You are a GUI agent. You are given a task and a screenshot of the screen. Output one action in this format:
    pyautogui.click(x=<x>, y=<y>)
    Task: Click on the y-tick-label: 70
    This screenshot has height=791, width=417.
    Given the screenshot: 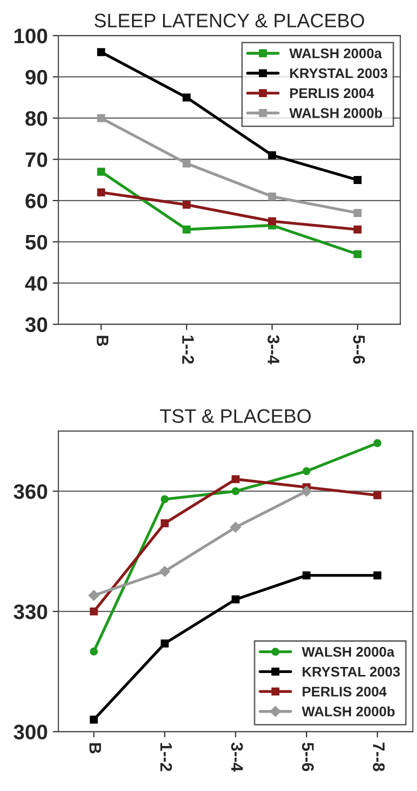 What is the action you would take?
    pyautogui.click(x=37, y=160)
    